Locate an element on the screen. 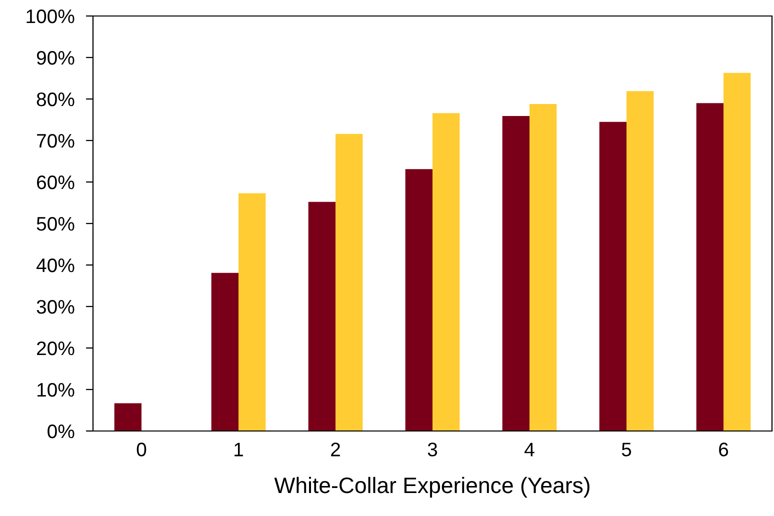  y-tick-label: 20% is located at coordinates (55, 348).